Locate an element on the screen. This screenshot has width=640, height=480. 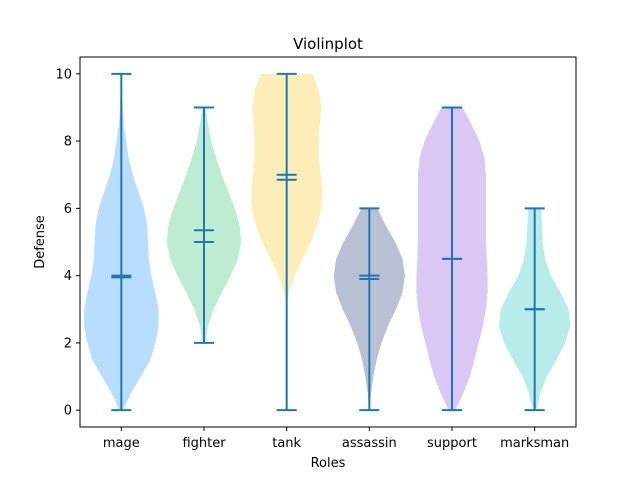
x-tick-label: marksman is located at coordinates (534, 443).